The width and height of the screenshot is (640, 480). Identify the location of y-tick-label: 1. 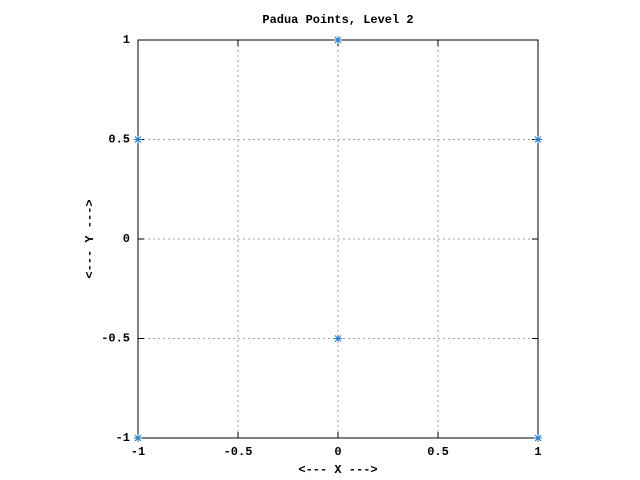
(126, 40).